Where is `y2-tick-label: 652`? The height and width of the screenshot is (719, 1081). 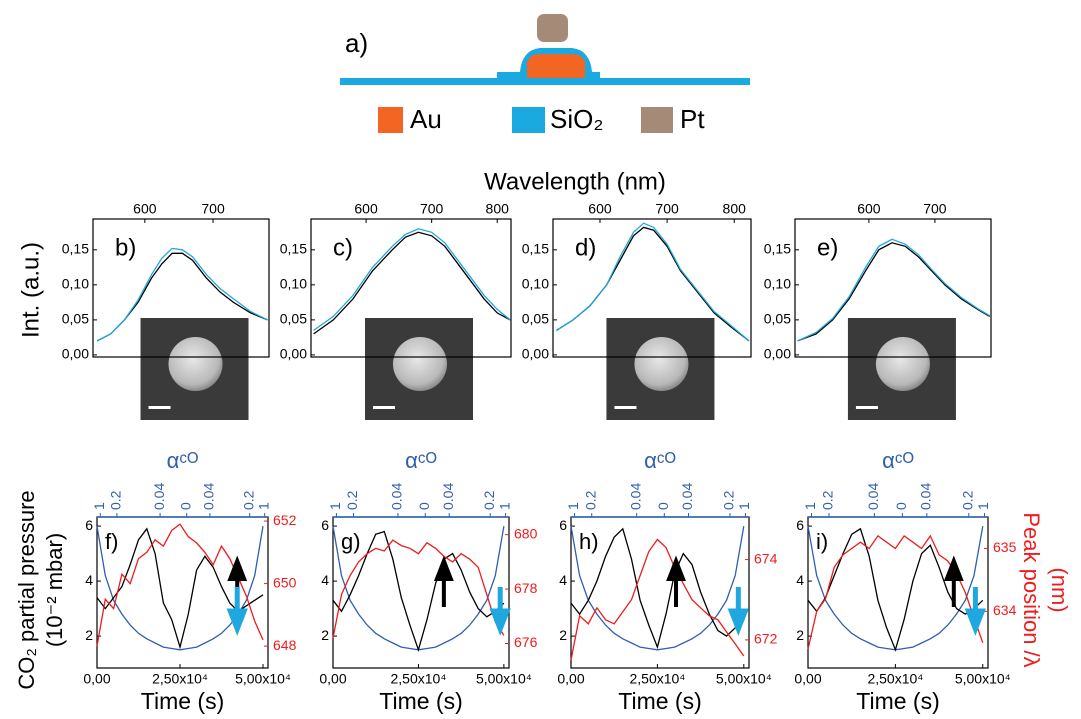 y2-tick-label: 652 is located at coordinates (285, 520).